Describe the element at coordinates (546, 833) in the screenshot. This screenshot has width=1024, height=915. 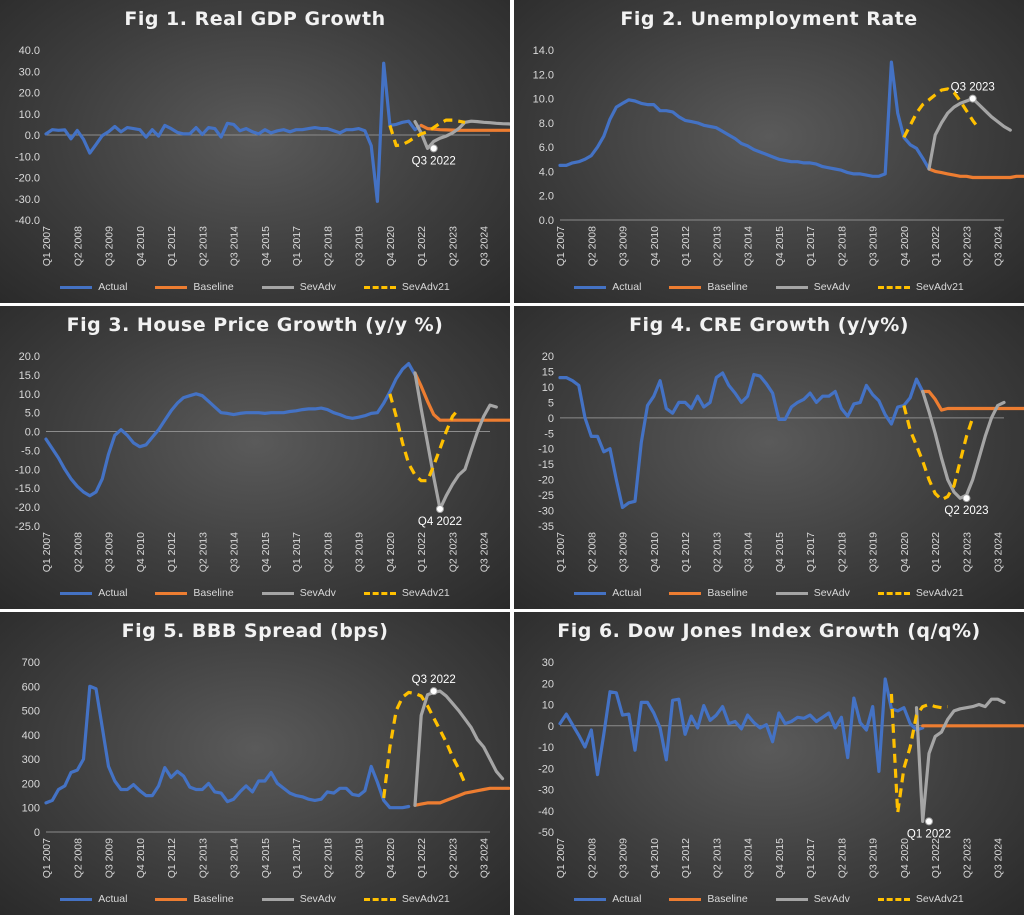
I see `y-tick-label: -50` at that location.